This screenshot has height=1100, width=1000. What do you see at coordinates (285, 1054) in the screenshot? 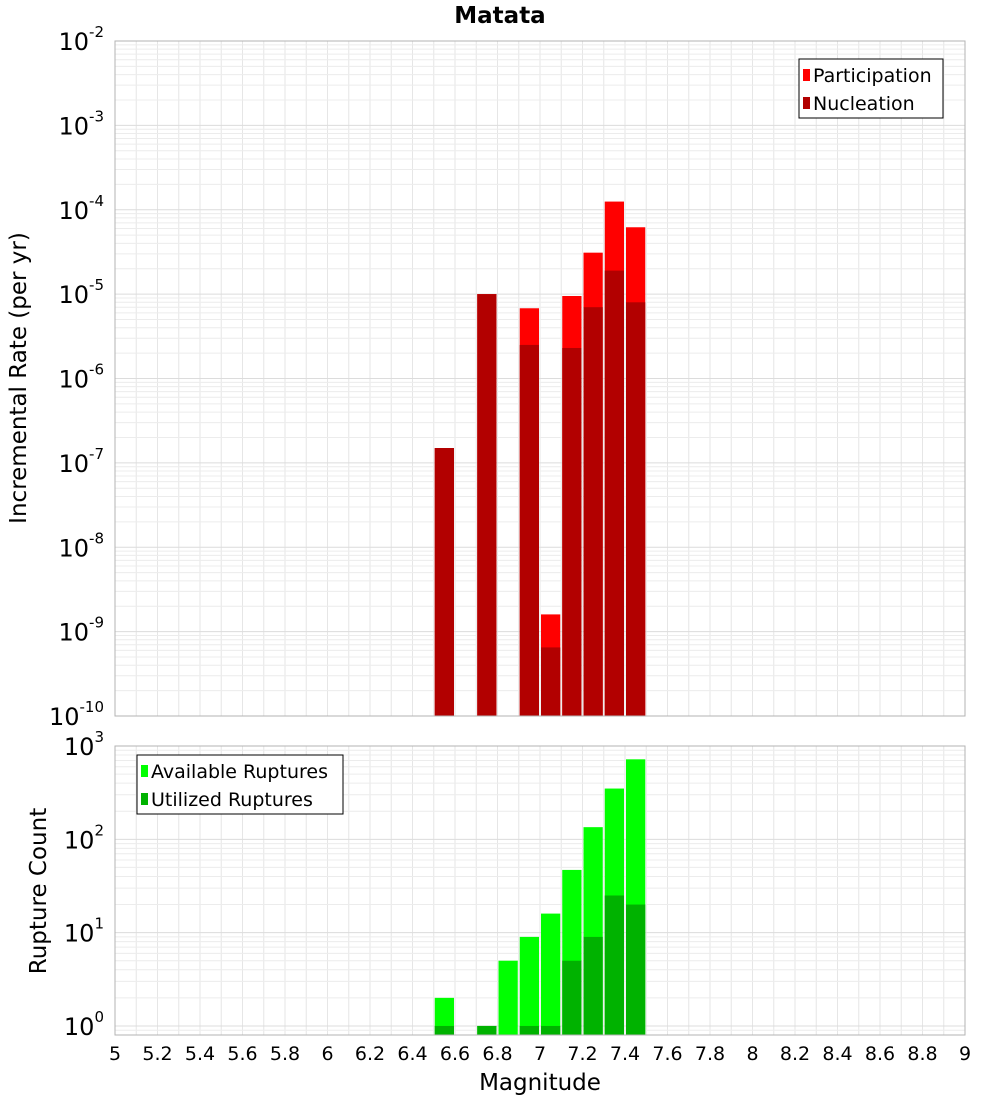
I see `x-tick-label: 5.8` at bounding box center [285, 1054].